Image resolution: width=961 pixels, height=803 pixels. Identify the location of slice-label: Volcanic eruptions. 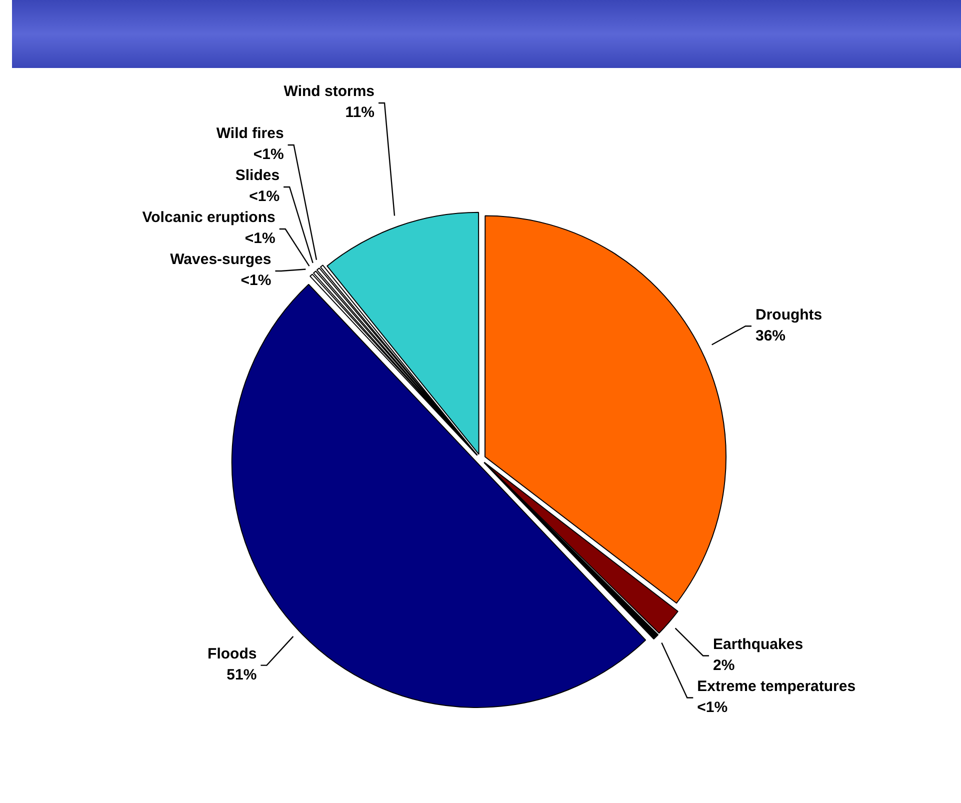
(209, 217).